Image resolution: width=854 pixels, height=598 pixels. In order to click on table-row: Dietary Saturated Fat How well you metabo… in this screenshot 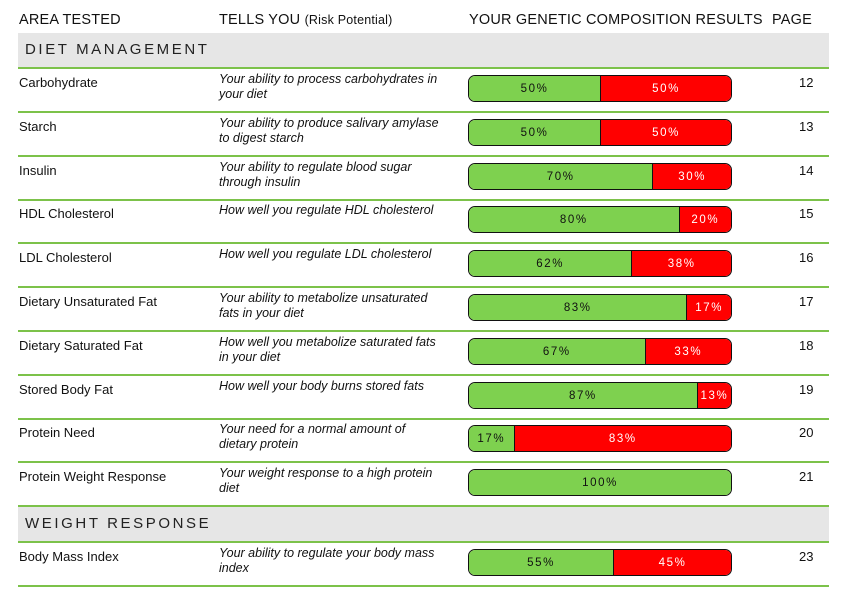, I will do `click(423, 354)`.